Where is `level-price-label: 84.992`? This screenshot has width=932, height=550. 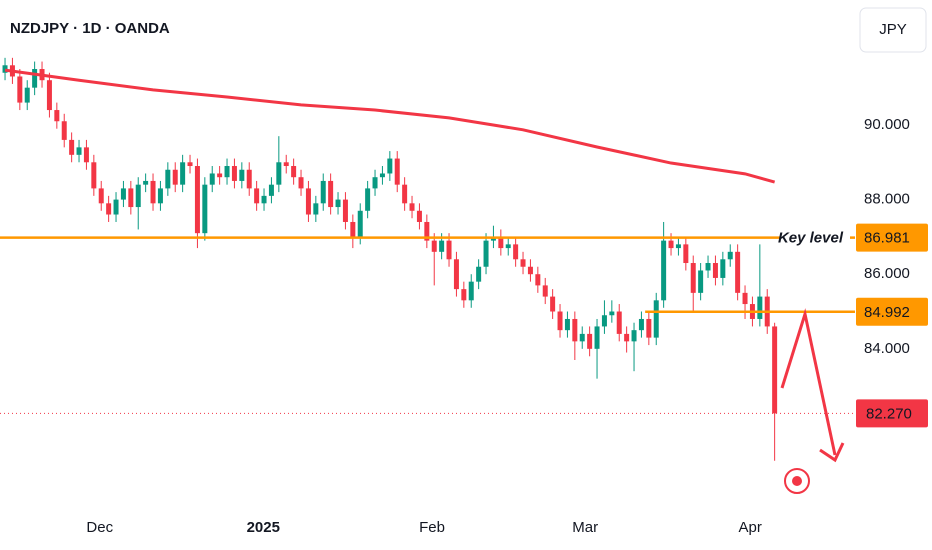
level-price-label: 84.992 is located at coordinates (887, 312).